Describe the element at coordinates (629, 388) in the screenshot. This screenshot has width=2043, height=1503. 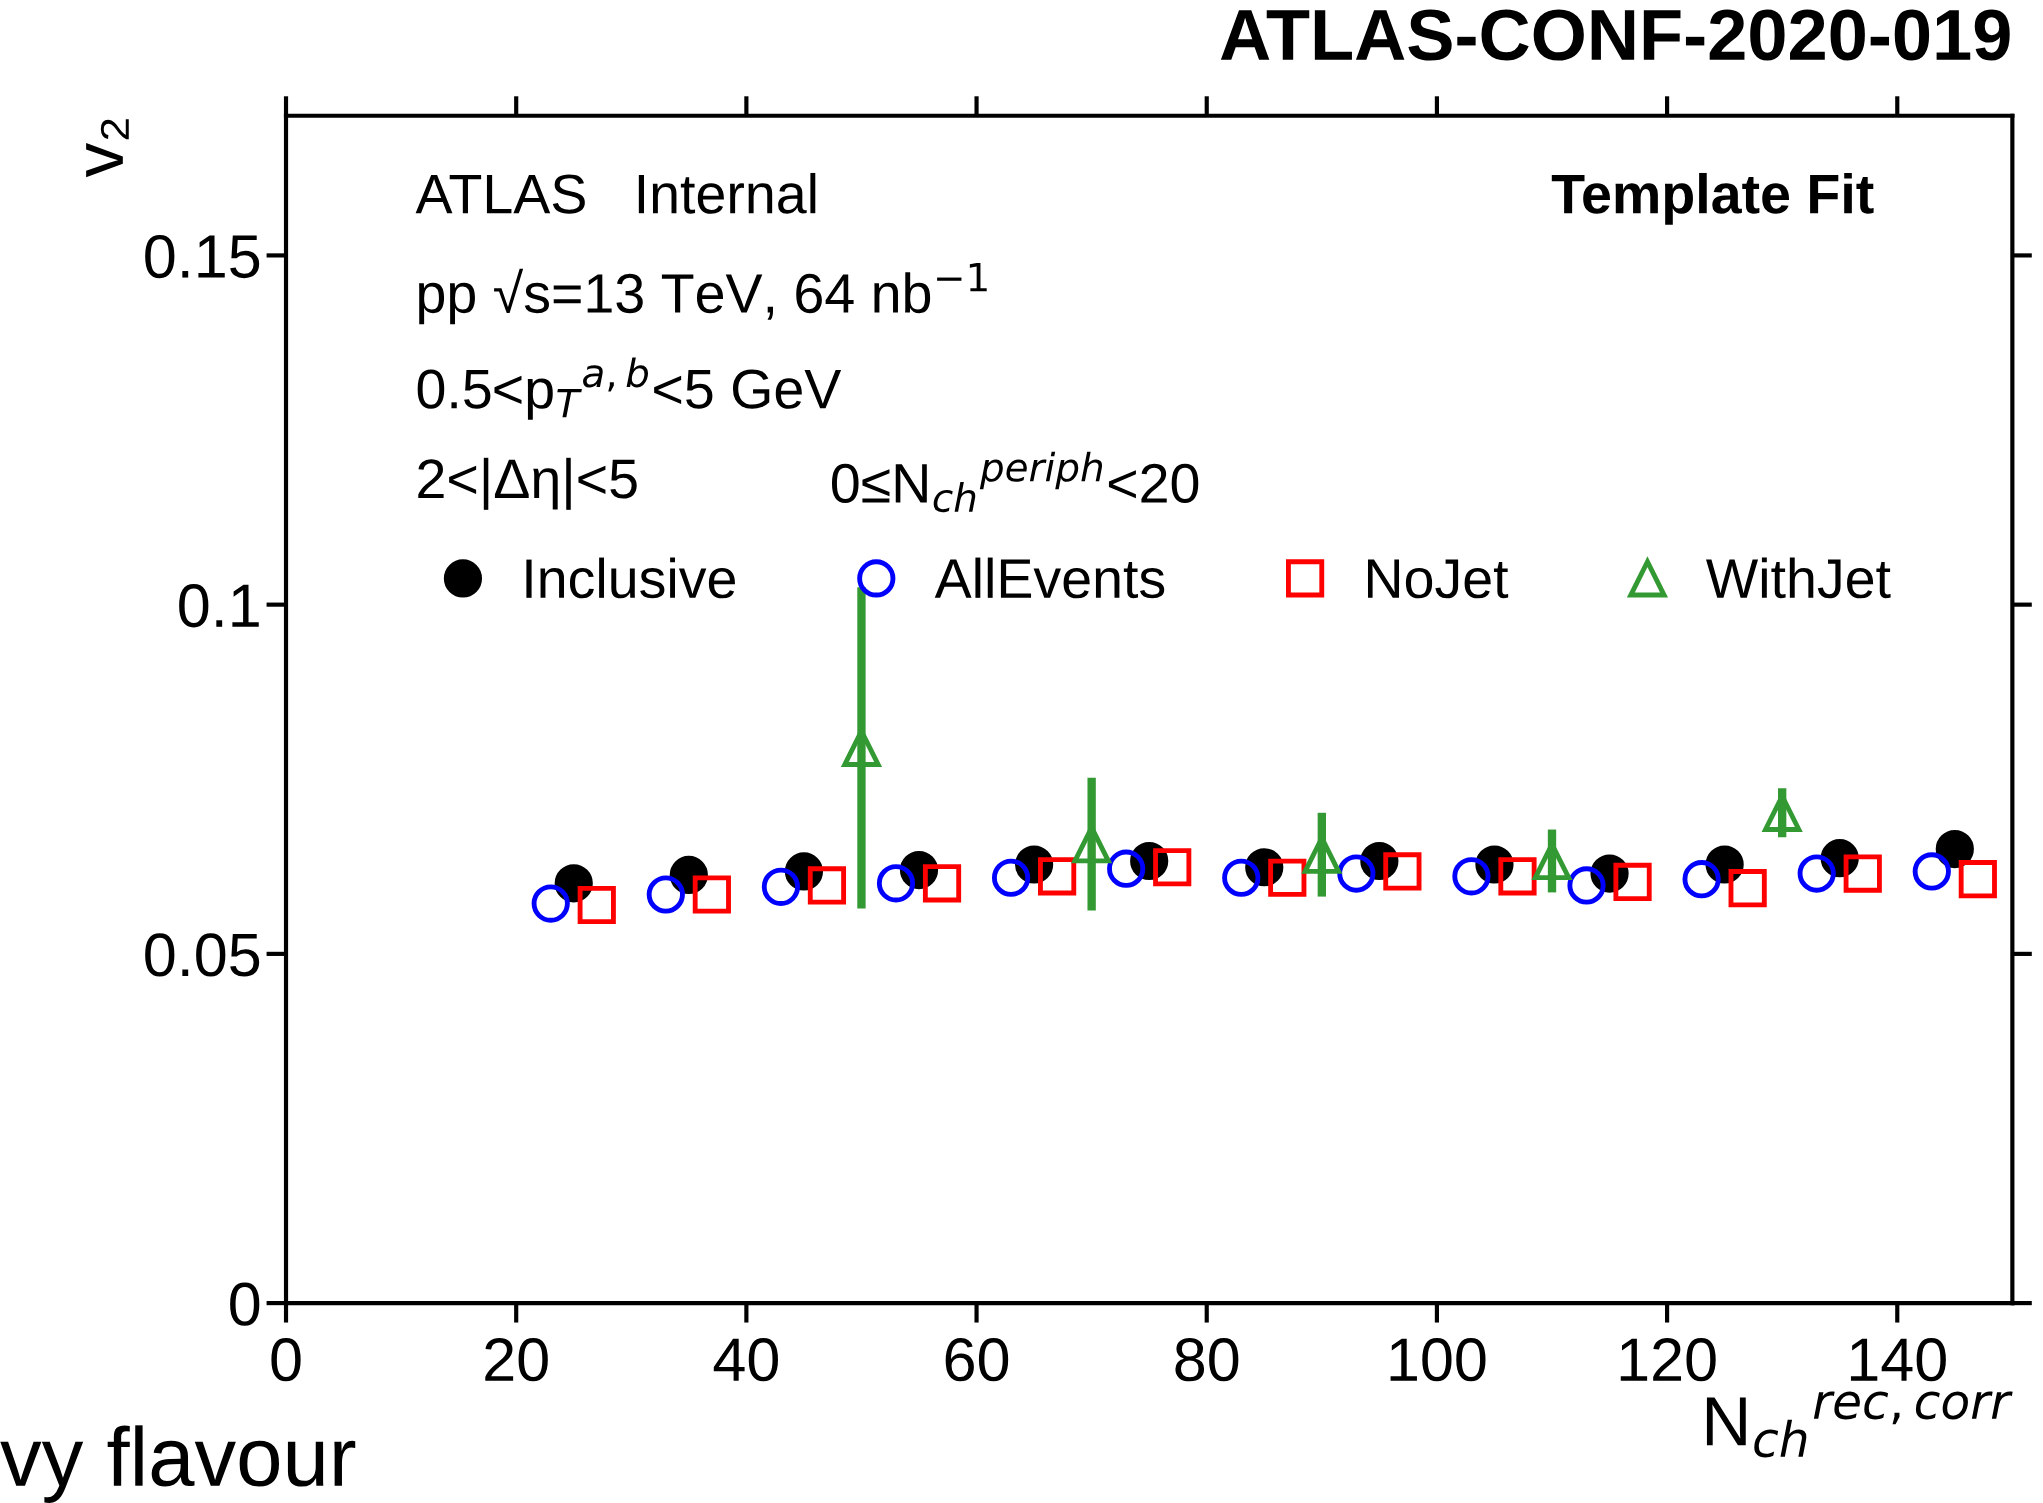
I see `annotation: 0.5<p$_{T}$$^{a,b}$<5 GeV` at that location.